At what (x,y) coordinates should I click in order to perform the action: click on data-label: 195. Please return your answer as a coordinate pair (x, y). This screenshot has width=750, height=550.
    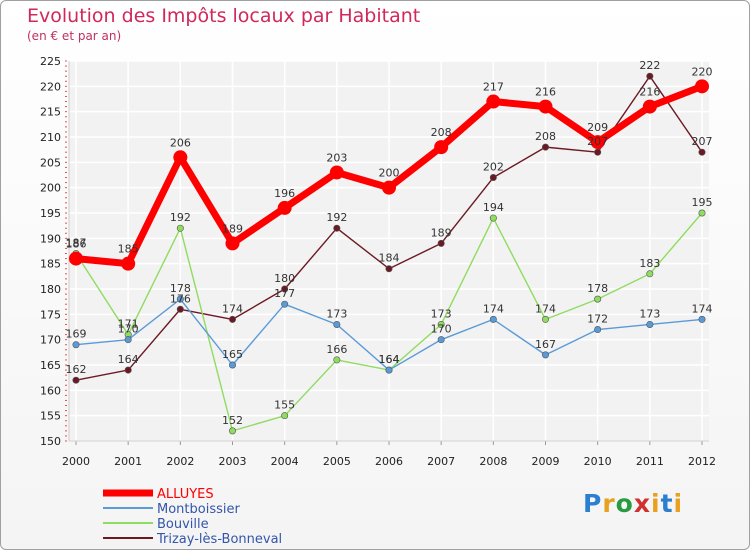
    Looking at the image, I should click on (702, 202).